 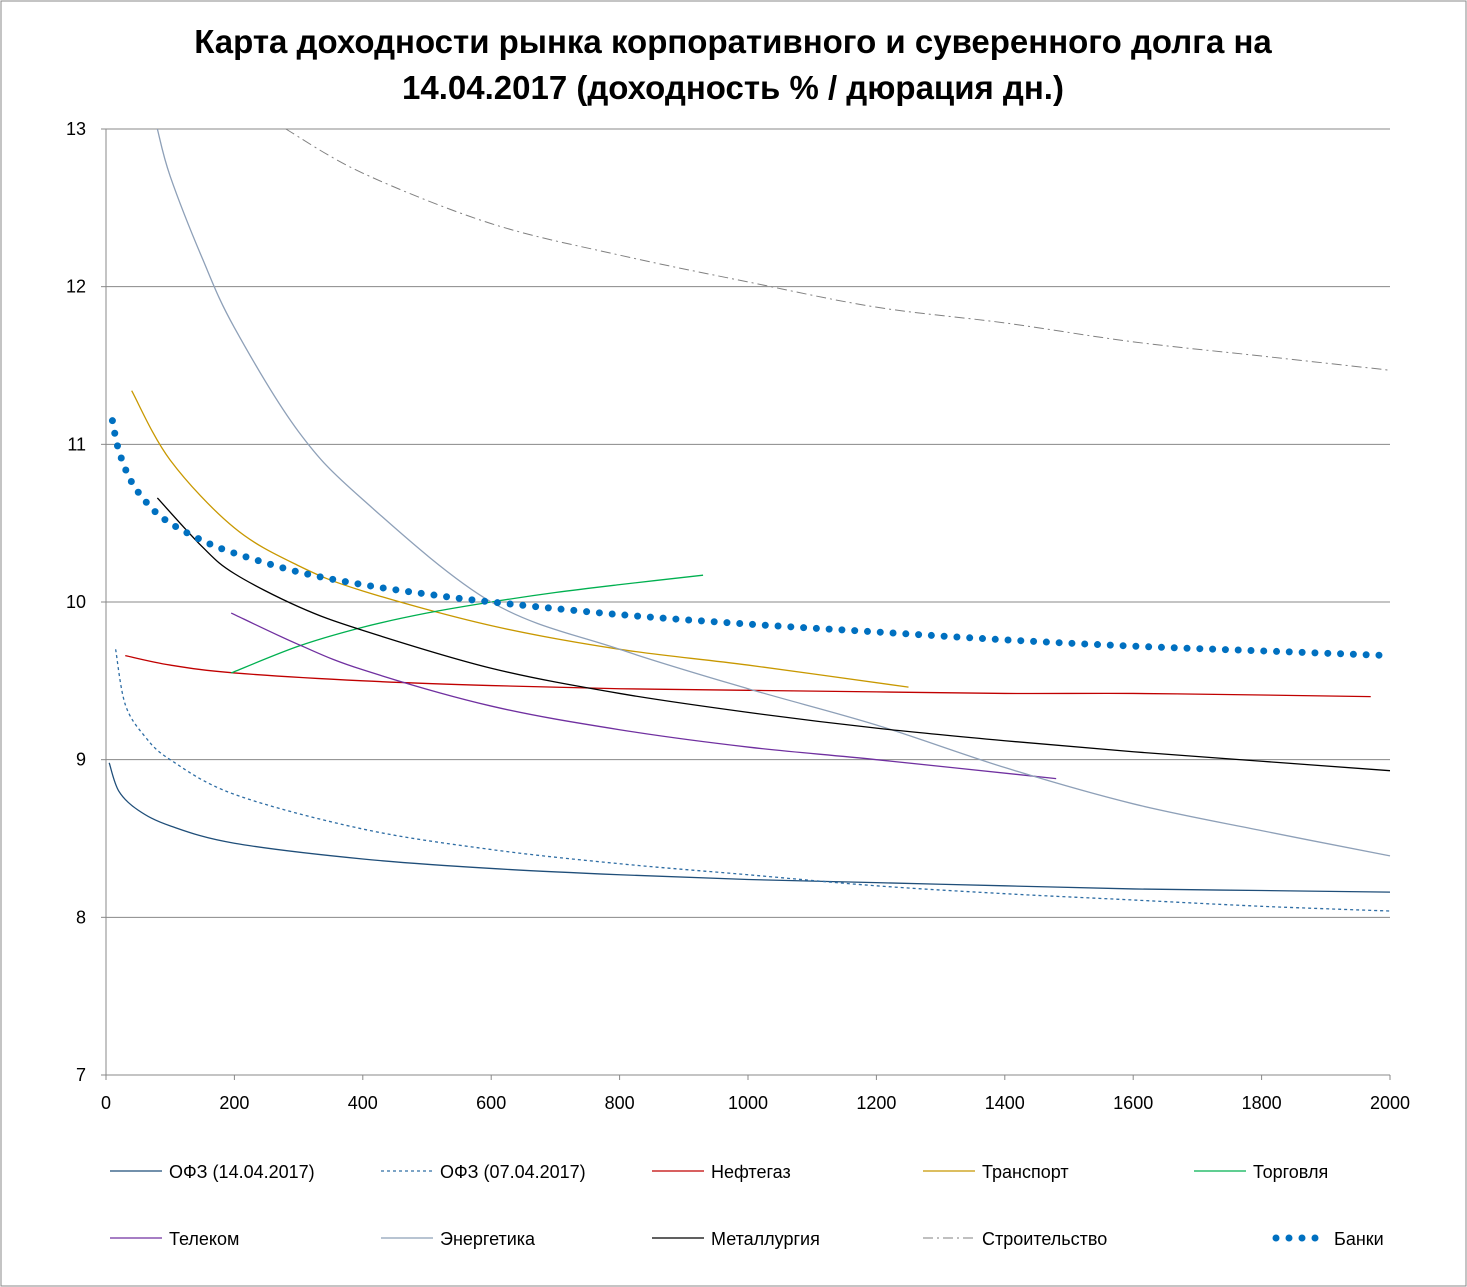 I want to click on x-tick-label: 1400, so click(x=1005, y=1103).